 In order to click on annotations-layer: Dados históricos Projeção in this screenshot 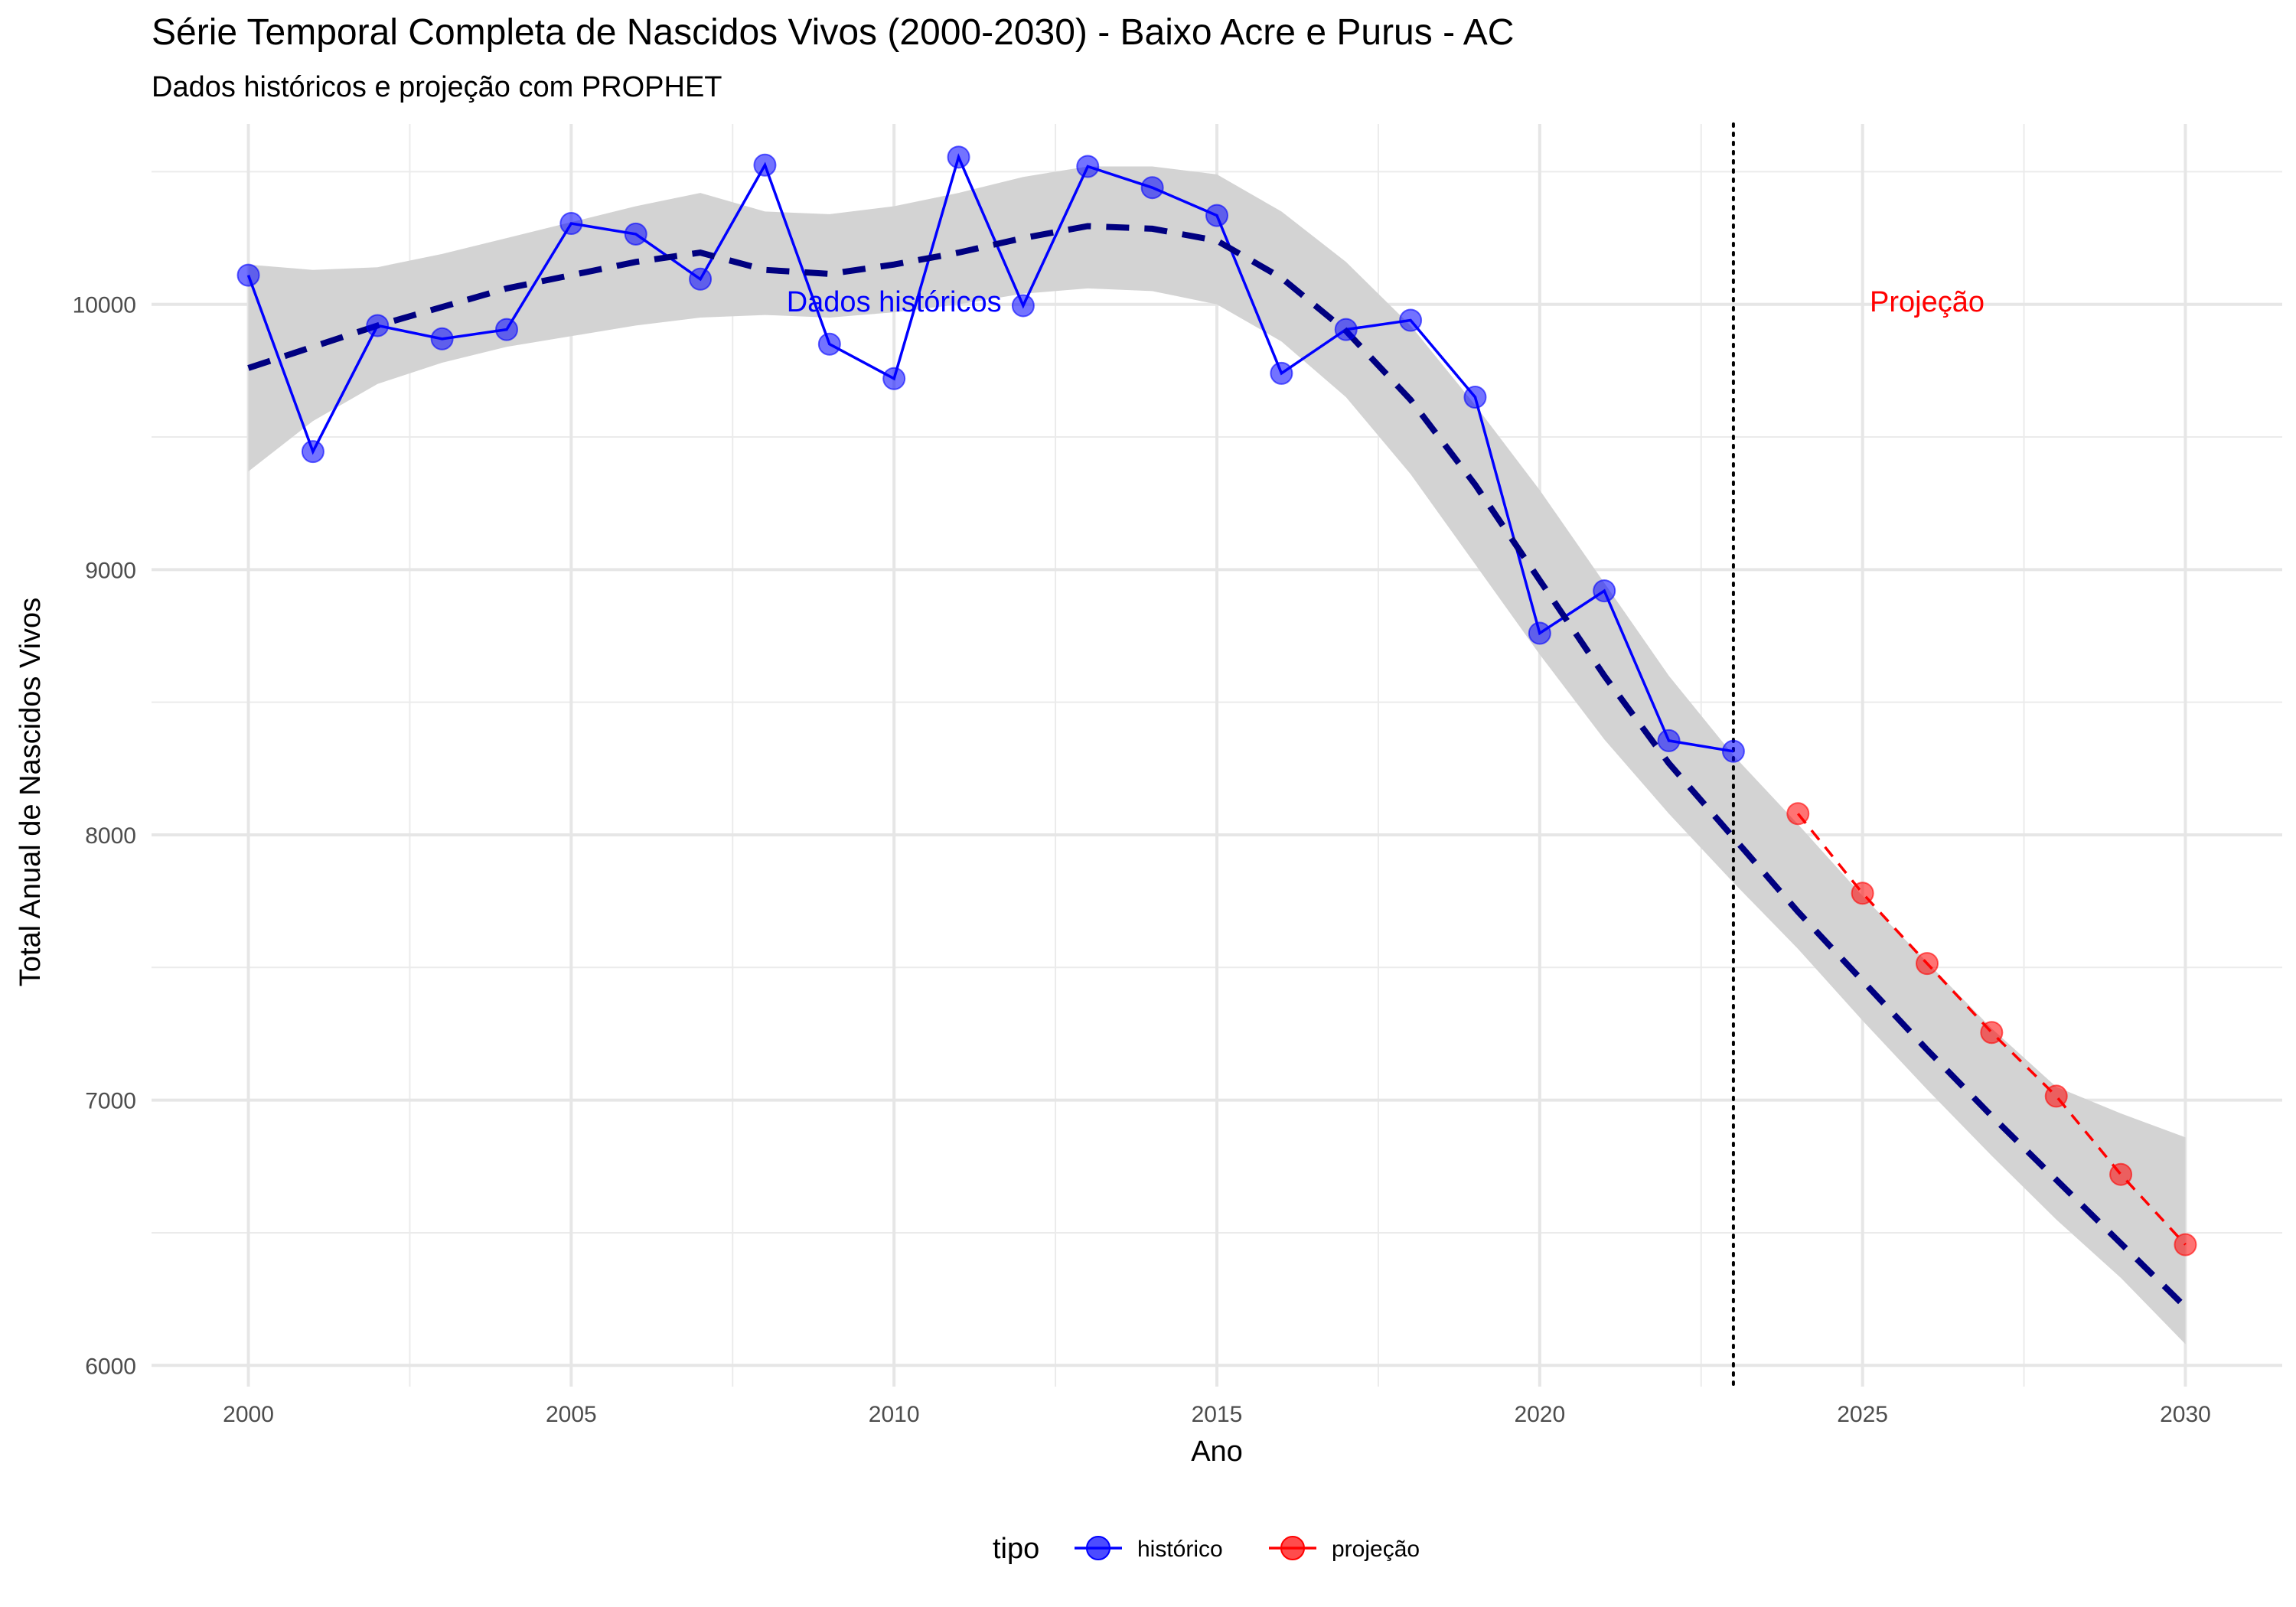, I will do `click(1386, 302)`.